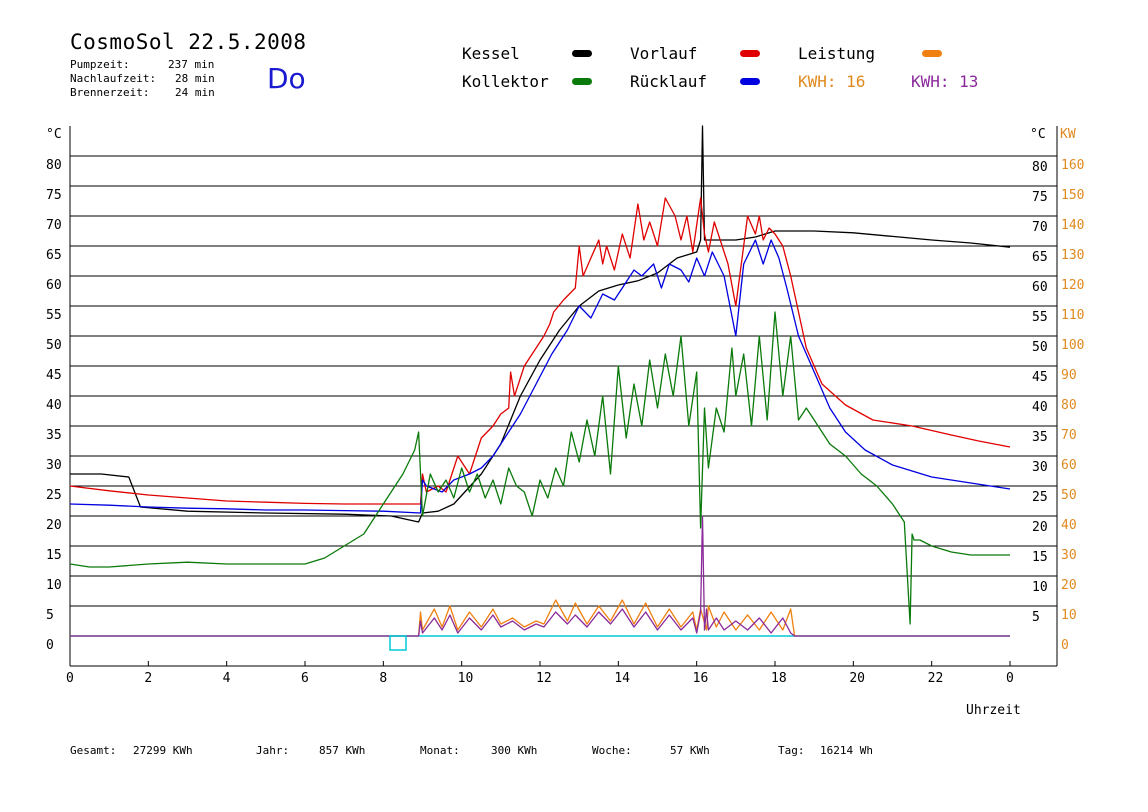  Describe the element at coordinates (750, 81) in the screenshot. I see `legend-swatch-ruecklauf` at that location.